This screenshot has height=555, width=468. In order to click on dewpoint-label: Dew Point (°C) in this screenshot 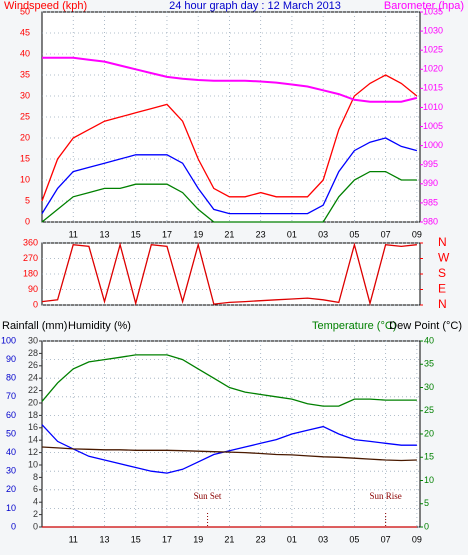, I will do `click(425, 326)`.